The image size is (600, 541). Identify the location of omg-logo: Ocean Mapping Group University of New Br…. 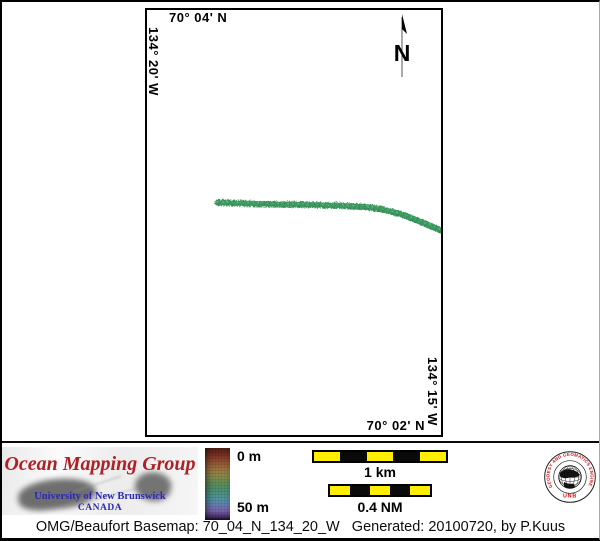
(100, 481).